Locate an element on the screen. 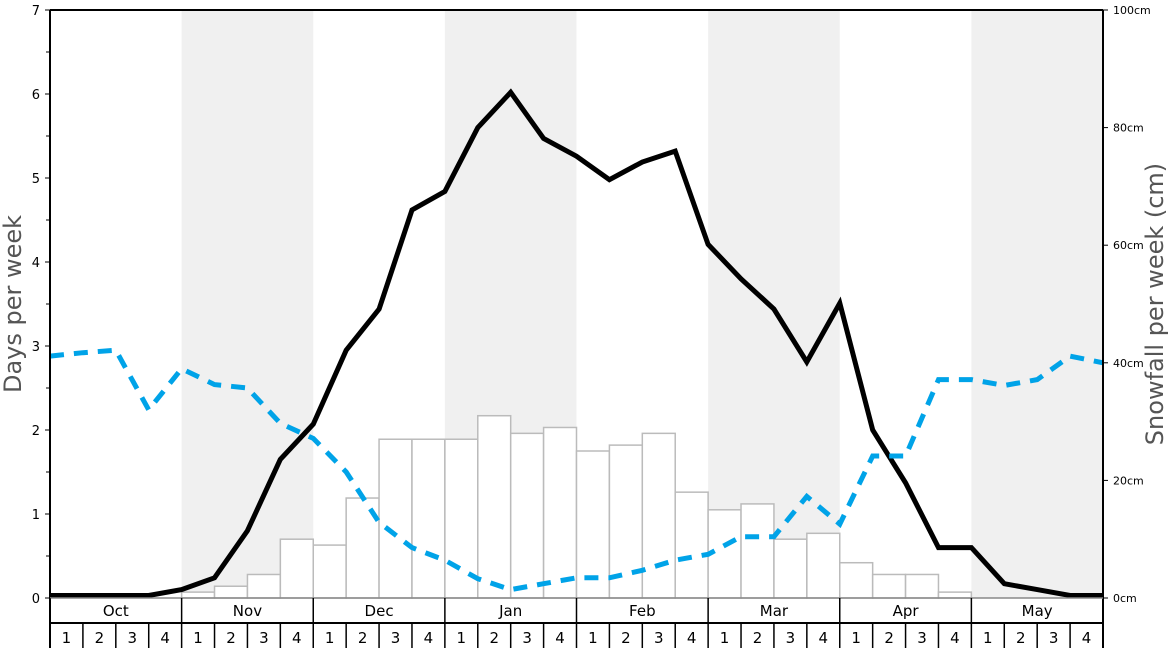 This screenshot has height=652, width=1168. month-label: Nov is located at coordinates (247, 611).